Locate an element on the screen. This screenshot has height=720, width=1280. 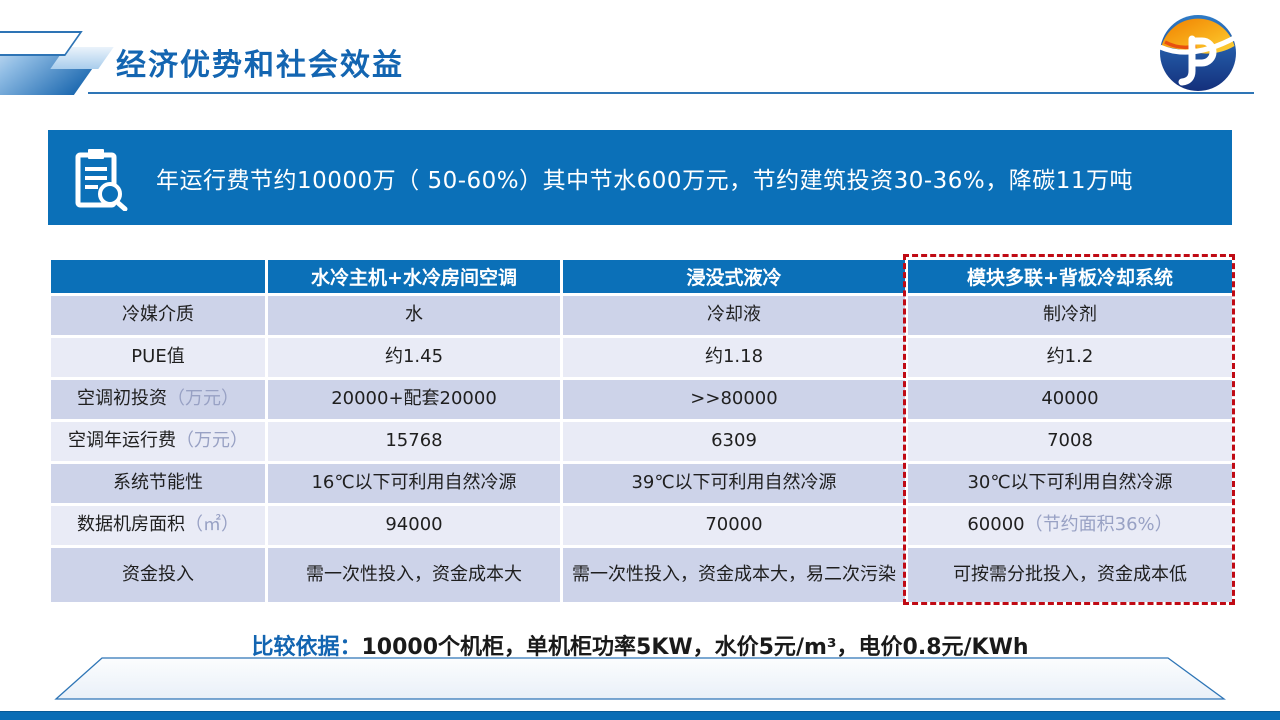
table-row: 数据机房面积（㎡） 94000 70000 60000（节约面积36%） is located at coordinates (641, 525).